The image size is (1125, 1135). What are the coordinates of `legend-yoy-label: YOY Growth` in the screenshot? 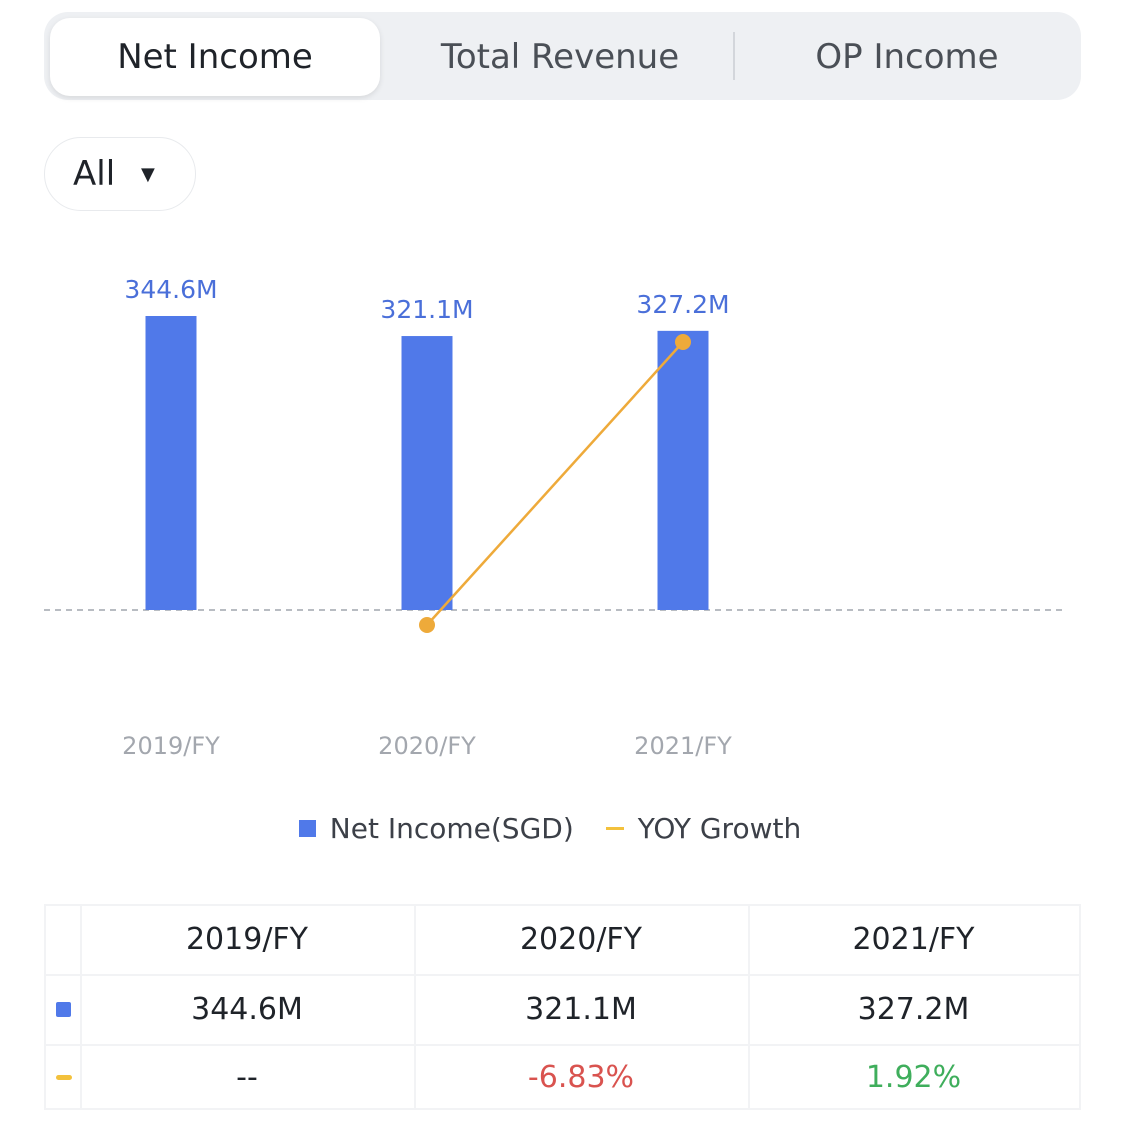 It's located at (719, 828).